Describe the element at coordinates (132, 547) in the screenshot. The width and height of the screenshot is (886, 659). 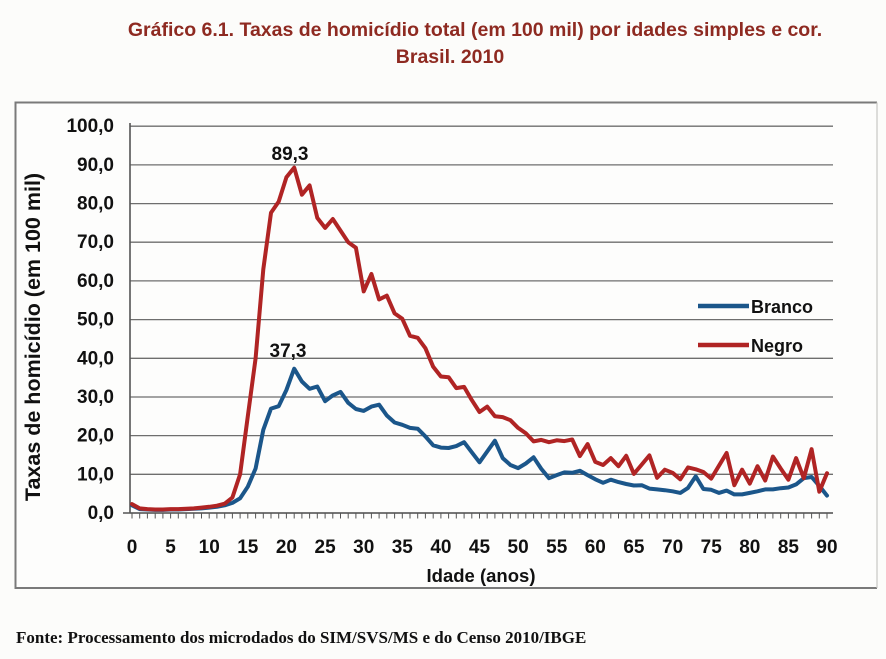
I see `svg-text: 0` at that location.